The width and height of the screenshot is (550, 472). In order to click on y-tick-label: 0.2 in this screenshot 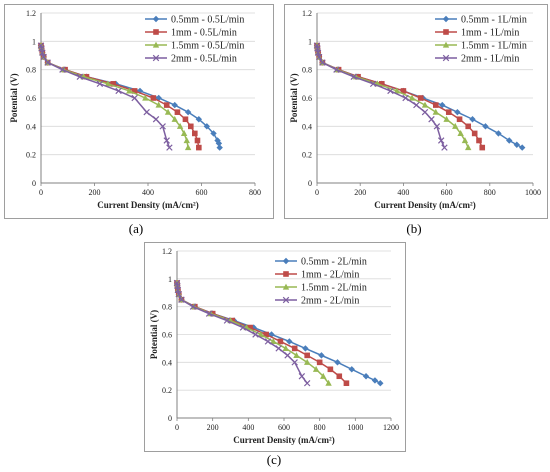, I will do `click(167, 390)`.